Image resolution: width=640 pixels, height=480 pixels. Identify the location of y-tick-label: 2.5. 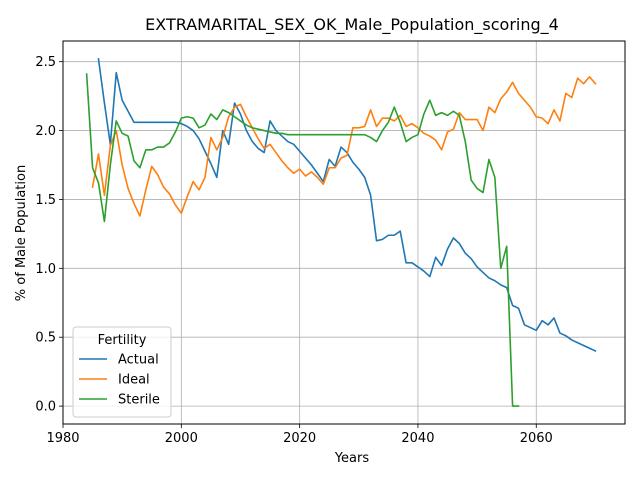
(45, 62).